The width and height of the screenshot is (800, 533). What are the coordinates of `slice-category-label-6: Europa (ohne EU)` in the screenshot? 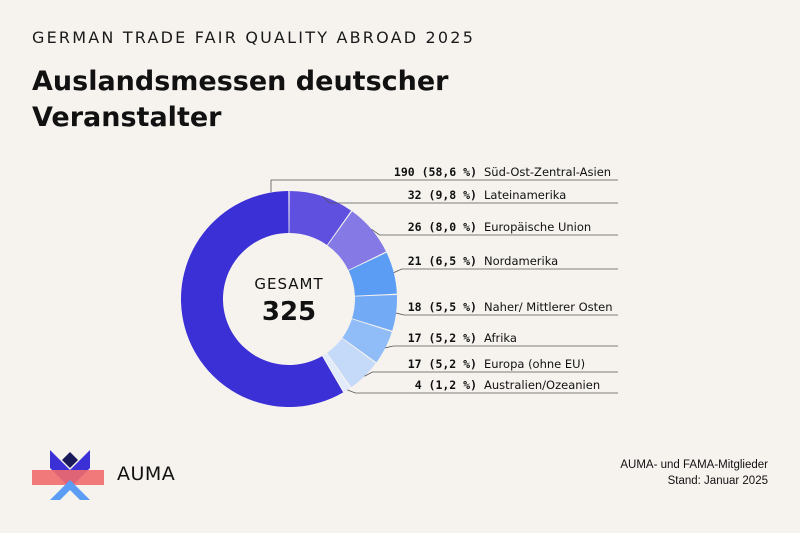 It's located at (534, 364).